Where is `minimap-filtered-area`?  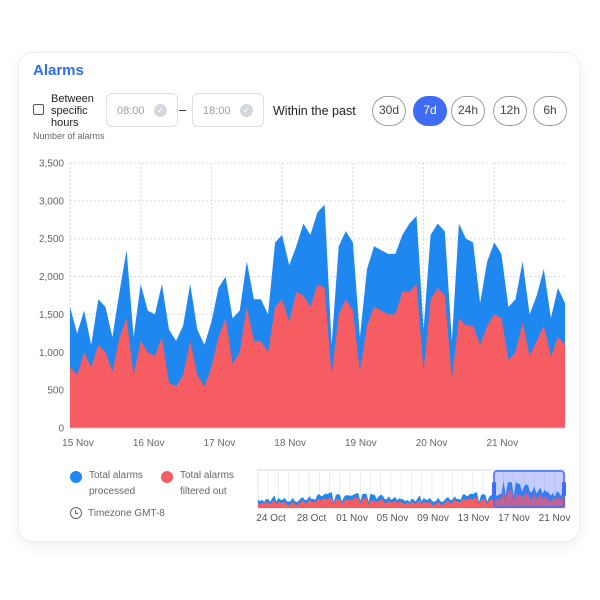
minimap-filtered-area is located at coordinates (411, 498).